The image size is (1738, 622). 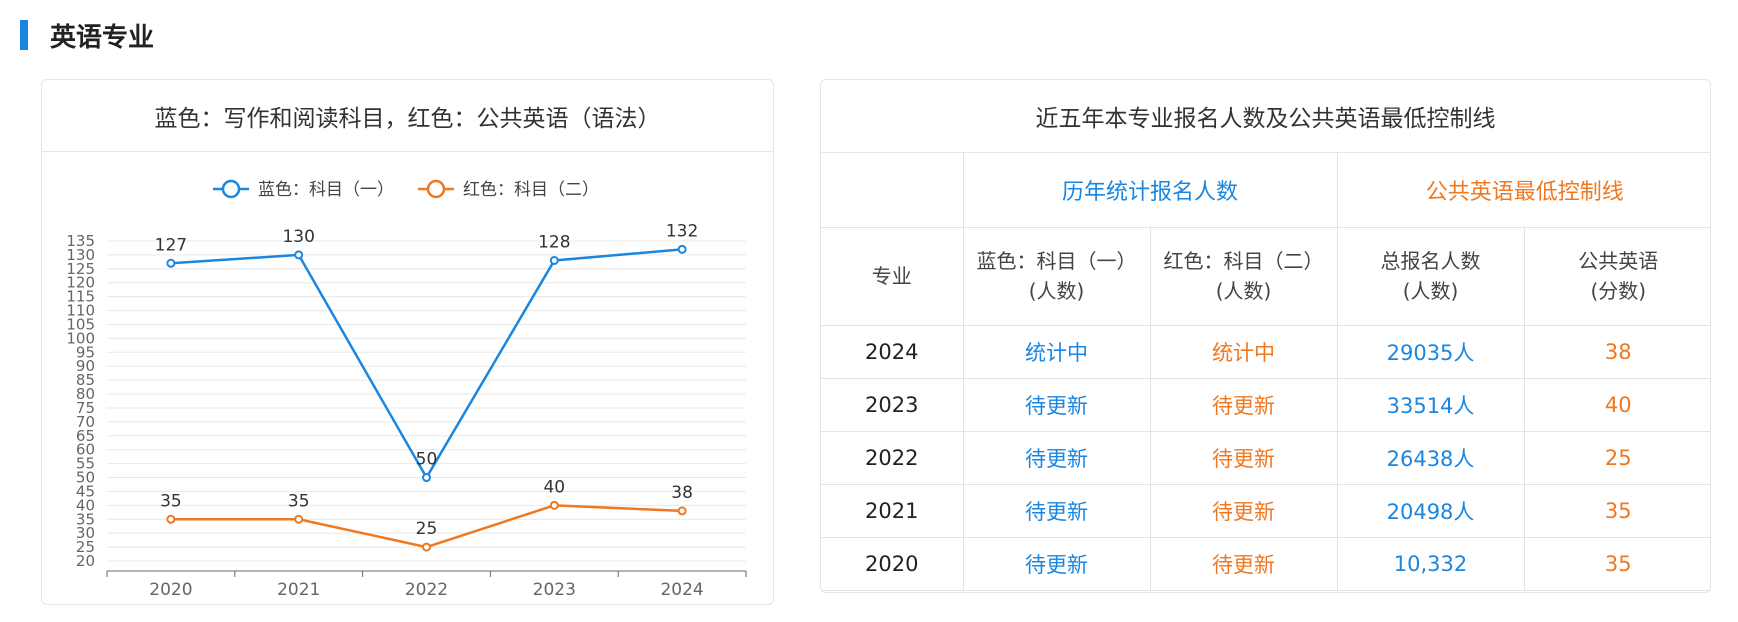 What do you see at coordinates (892, 404) in the screenshot?
I see `cell-year: 2023` at bounding box center [892, 404].